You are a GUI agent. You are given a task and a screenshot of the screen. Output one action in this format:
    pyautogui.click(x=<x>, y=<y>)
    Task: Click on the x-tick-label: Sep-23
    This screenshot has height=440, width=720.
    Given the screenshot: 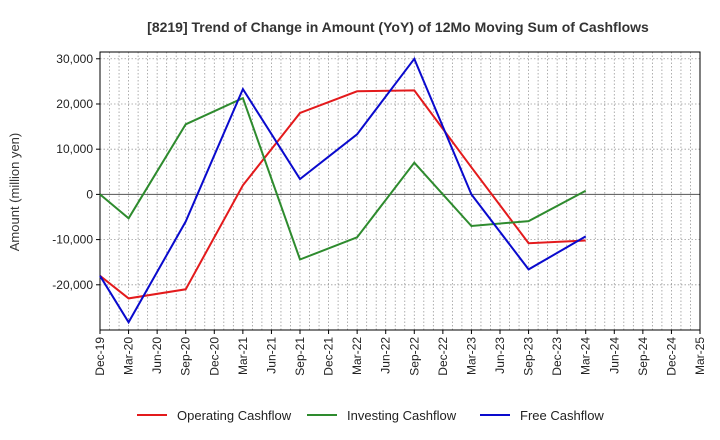 What is the action you would take?
    pyautogui.click(x=529, y=356)
    